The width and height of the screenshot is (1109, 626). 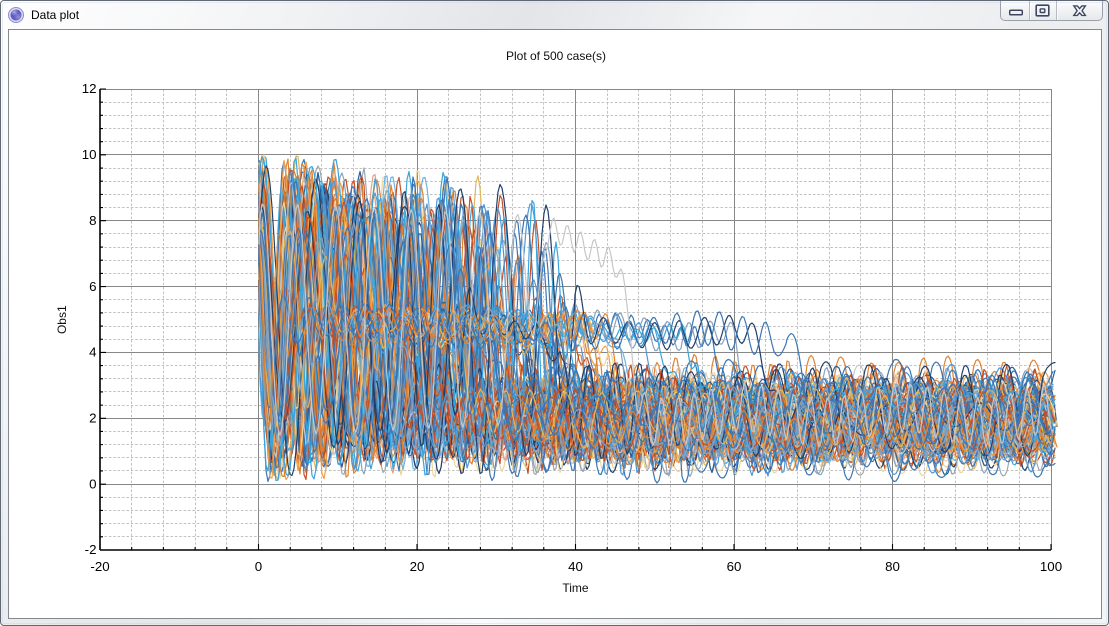 I want to click on svg-text: -2, so click(x=91, y=549).